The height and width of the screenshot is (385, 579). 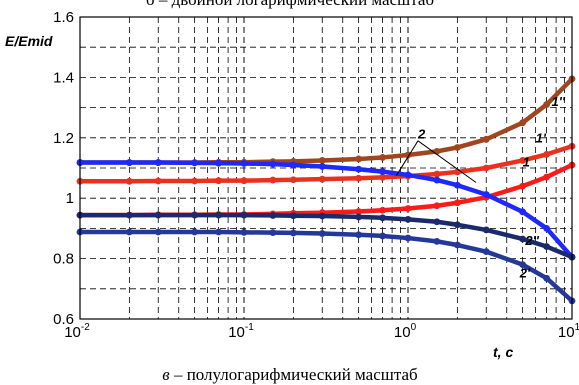 I want to click on x-tick-label: 10¹, so click(x=568, y=331).